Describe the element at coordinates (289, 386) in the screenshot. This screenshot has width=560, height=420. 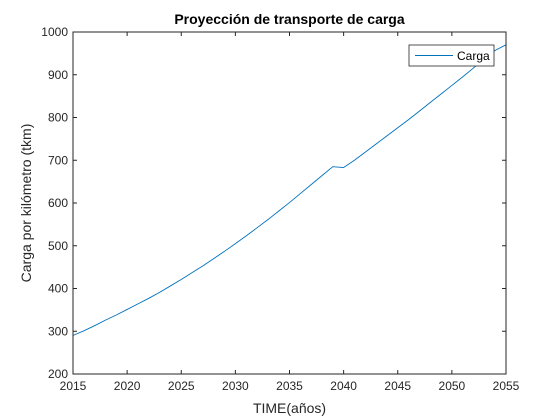
I see `x-tick-label: 2035` at that location.